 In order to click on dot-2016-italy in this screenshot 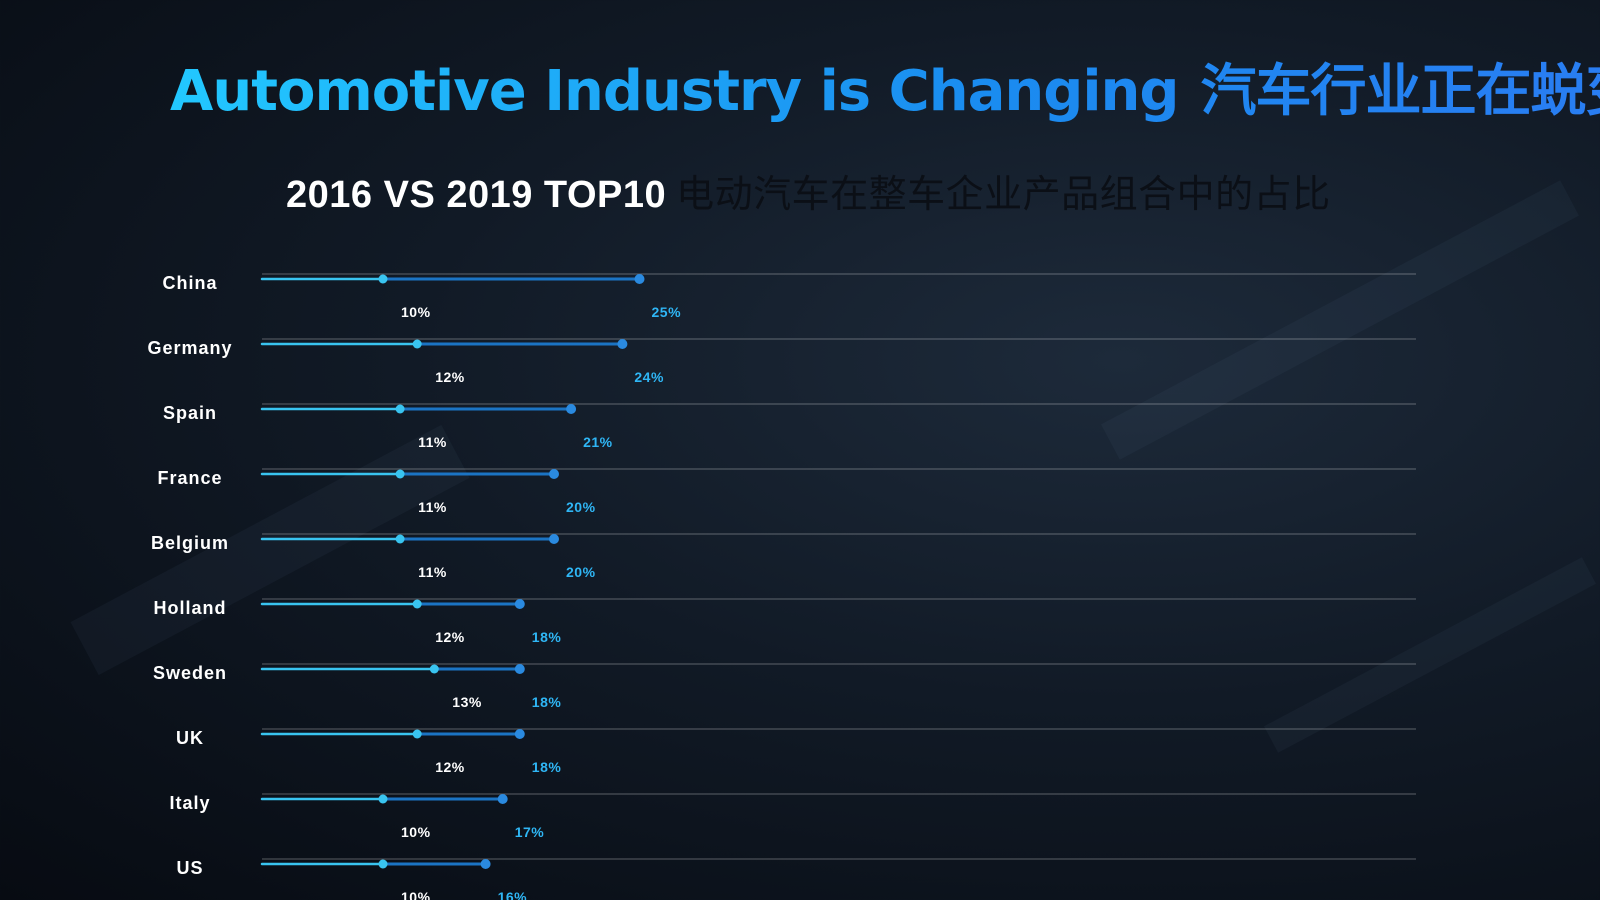, I will do `click(383, 799)`.